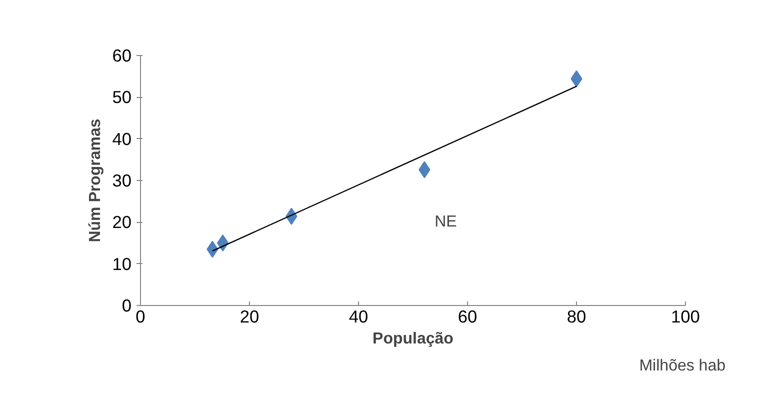  What do you see at coordinates (95, 180) in the screenshot?
I see `y-axis-title: Núm Programas` at bounding box center [95, 180].